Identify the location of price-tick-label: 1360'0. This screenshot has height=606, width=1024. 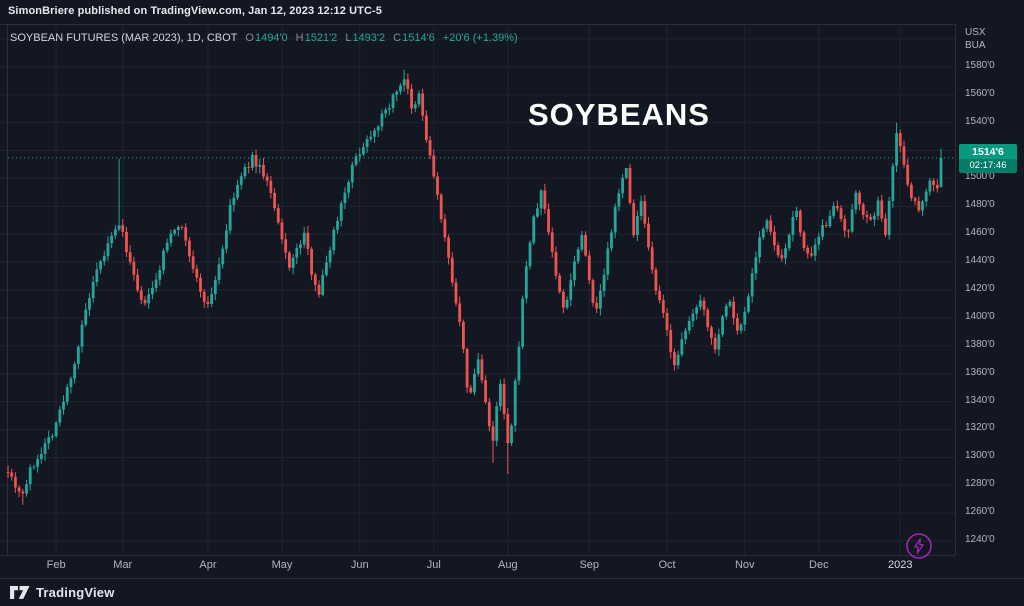
(980, 372).